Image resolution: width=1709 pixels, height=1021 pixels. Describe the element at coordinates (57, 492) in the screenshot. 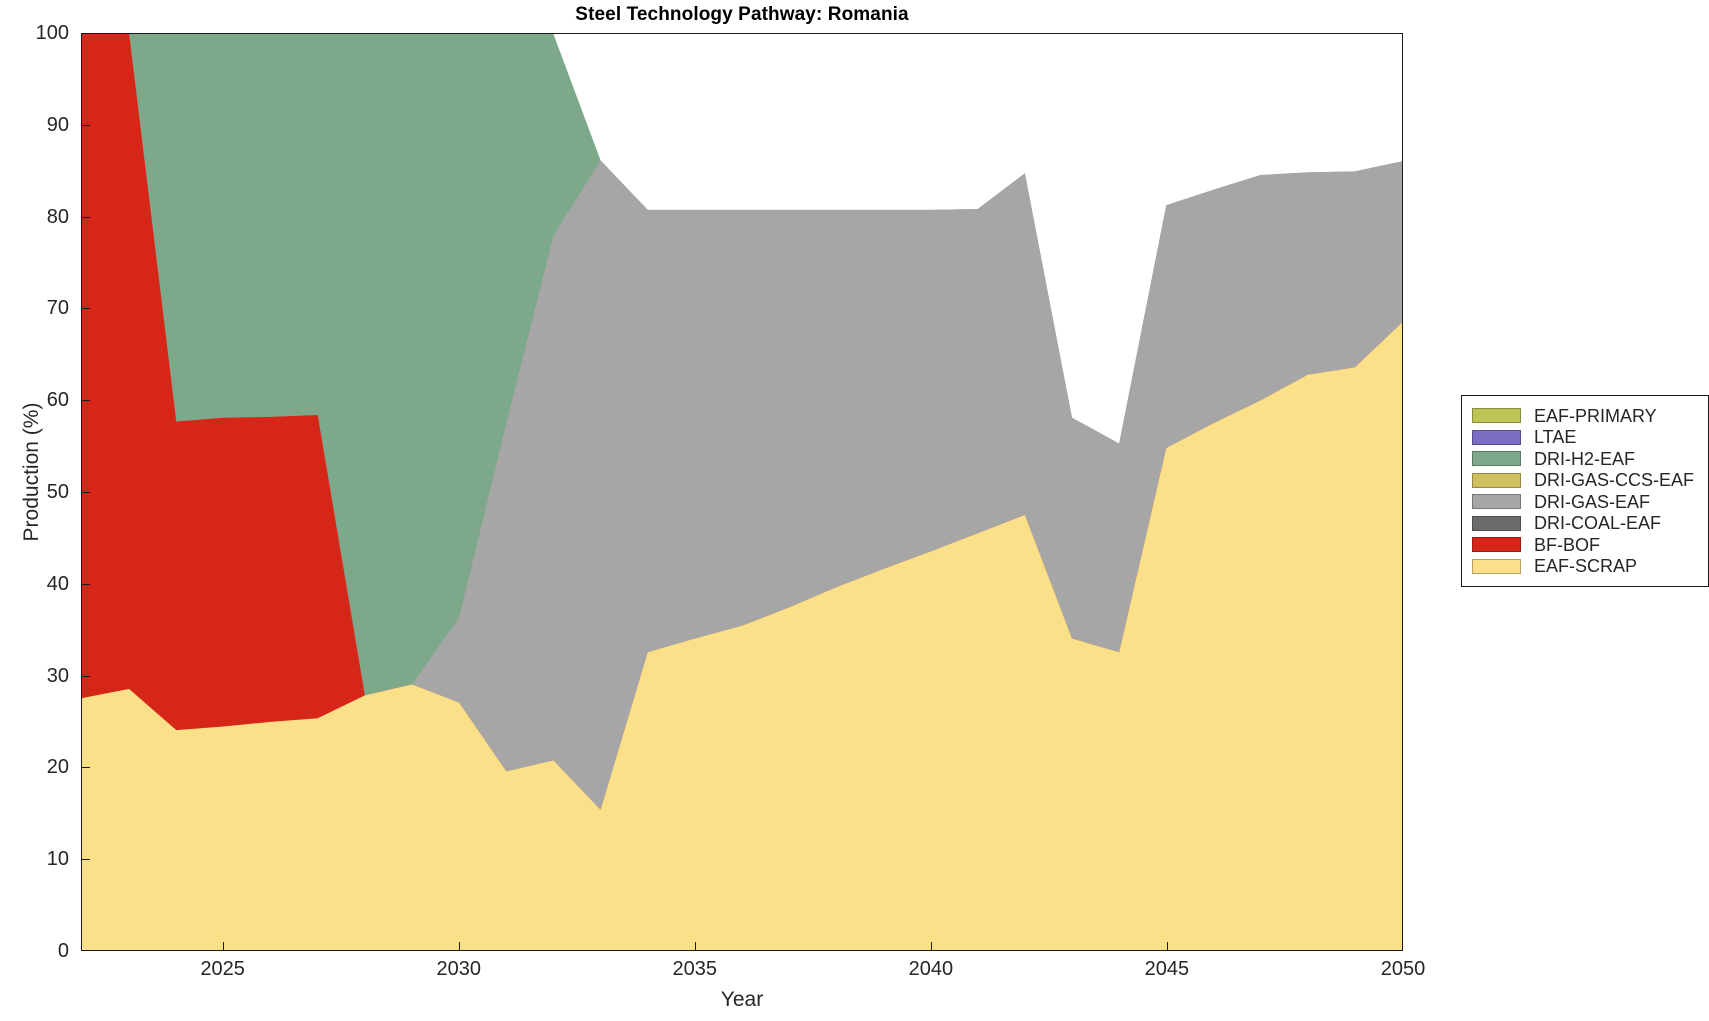

I see `y-tick-label: 50` at that location.